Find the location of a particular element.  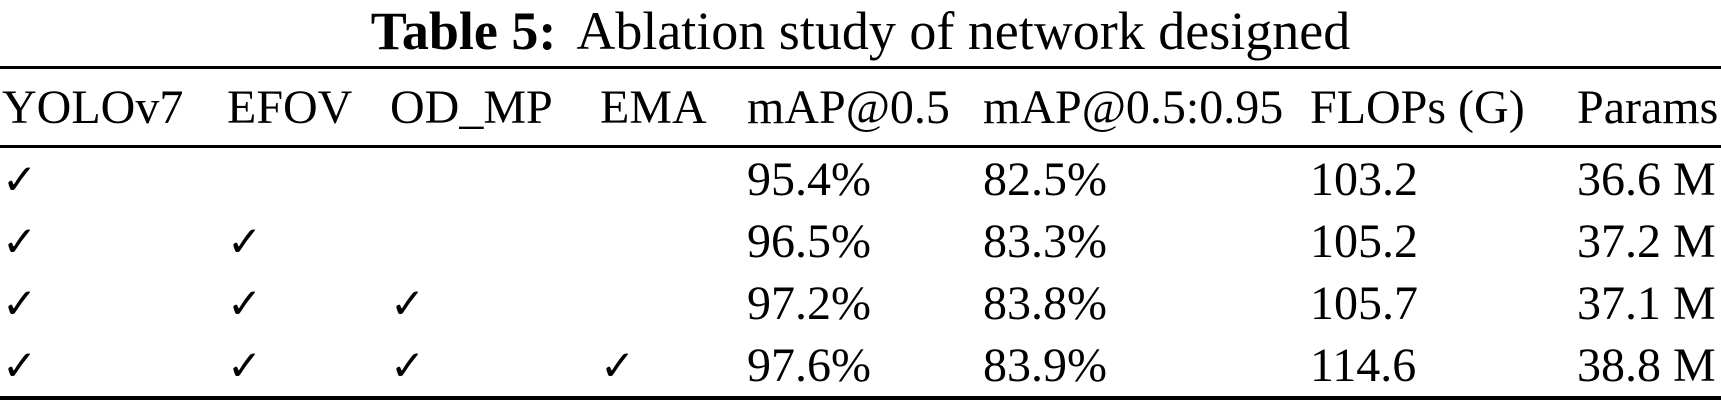

column-header-efov: EFOV is located at coordinates (290, 107).